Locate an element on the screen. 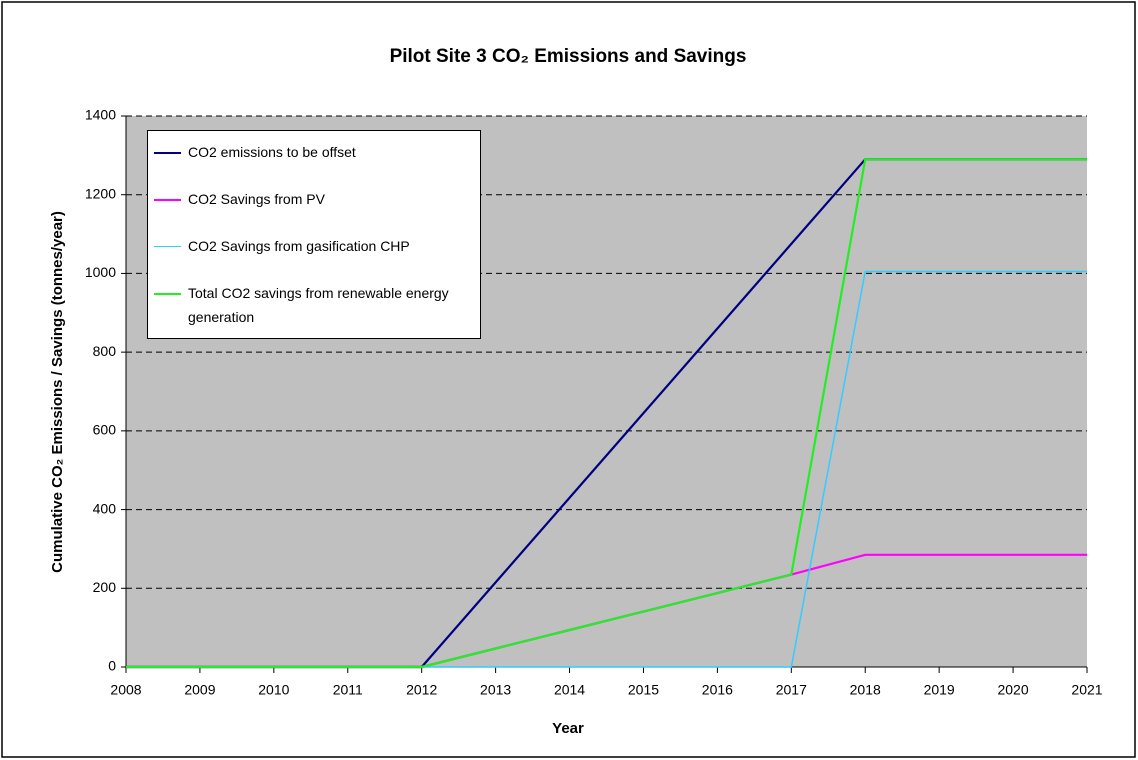 The width and height of the screenshot is (1138, 760). x-axis-label: Year is located at coordinates (568, 728).